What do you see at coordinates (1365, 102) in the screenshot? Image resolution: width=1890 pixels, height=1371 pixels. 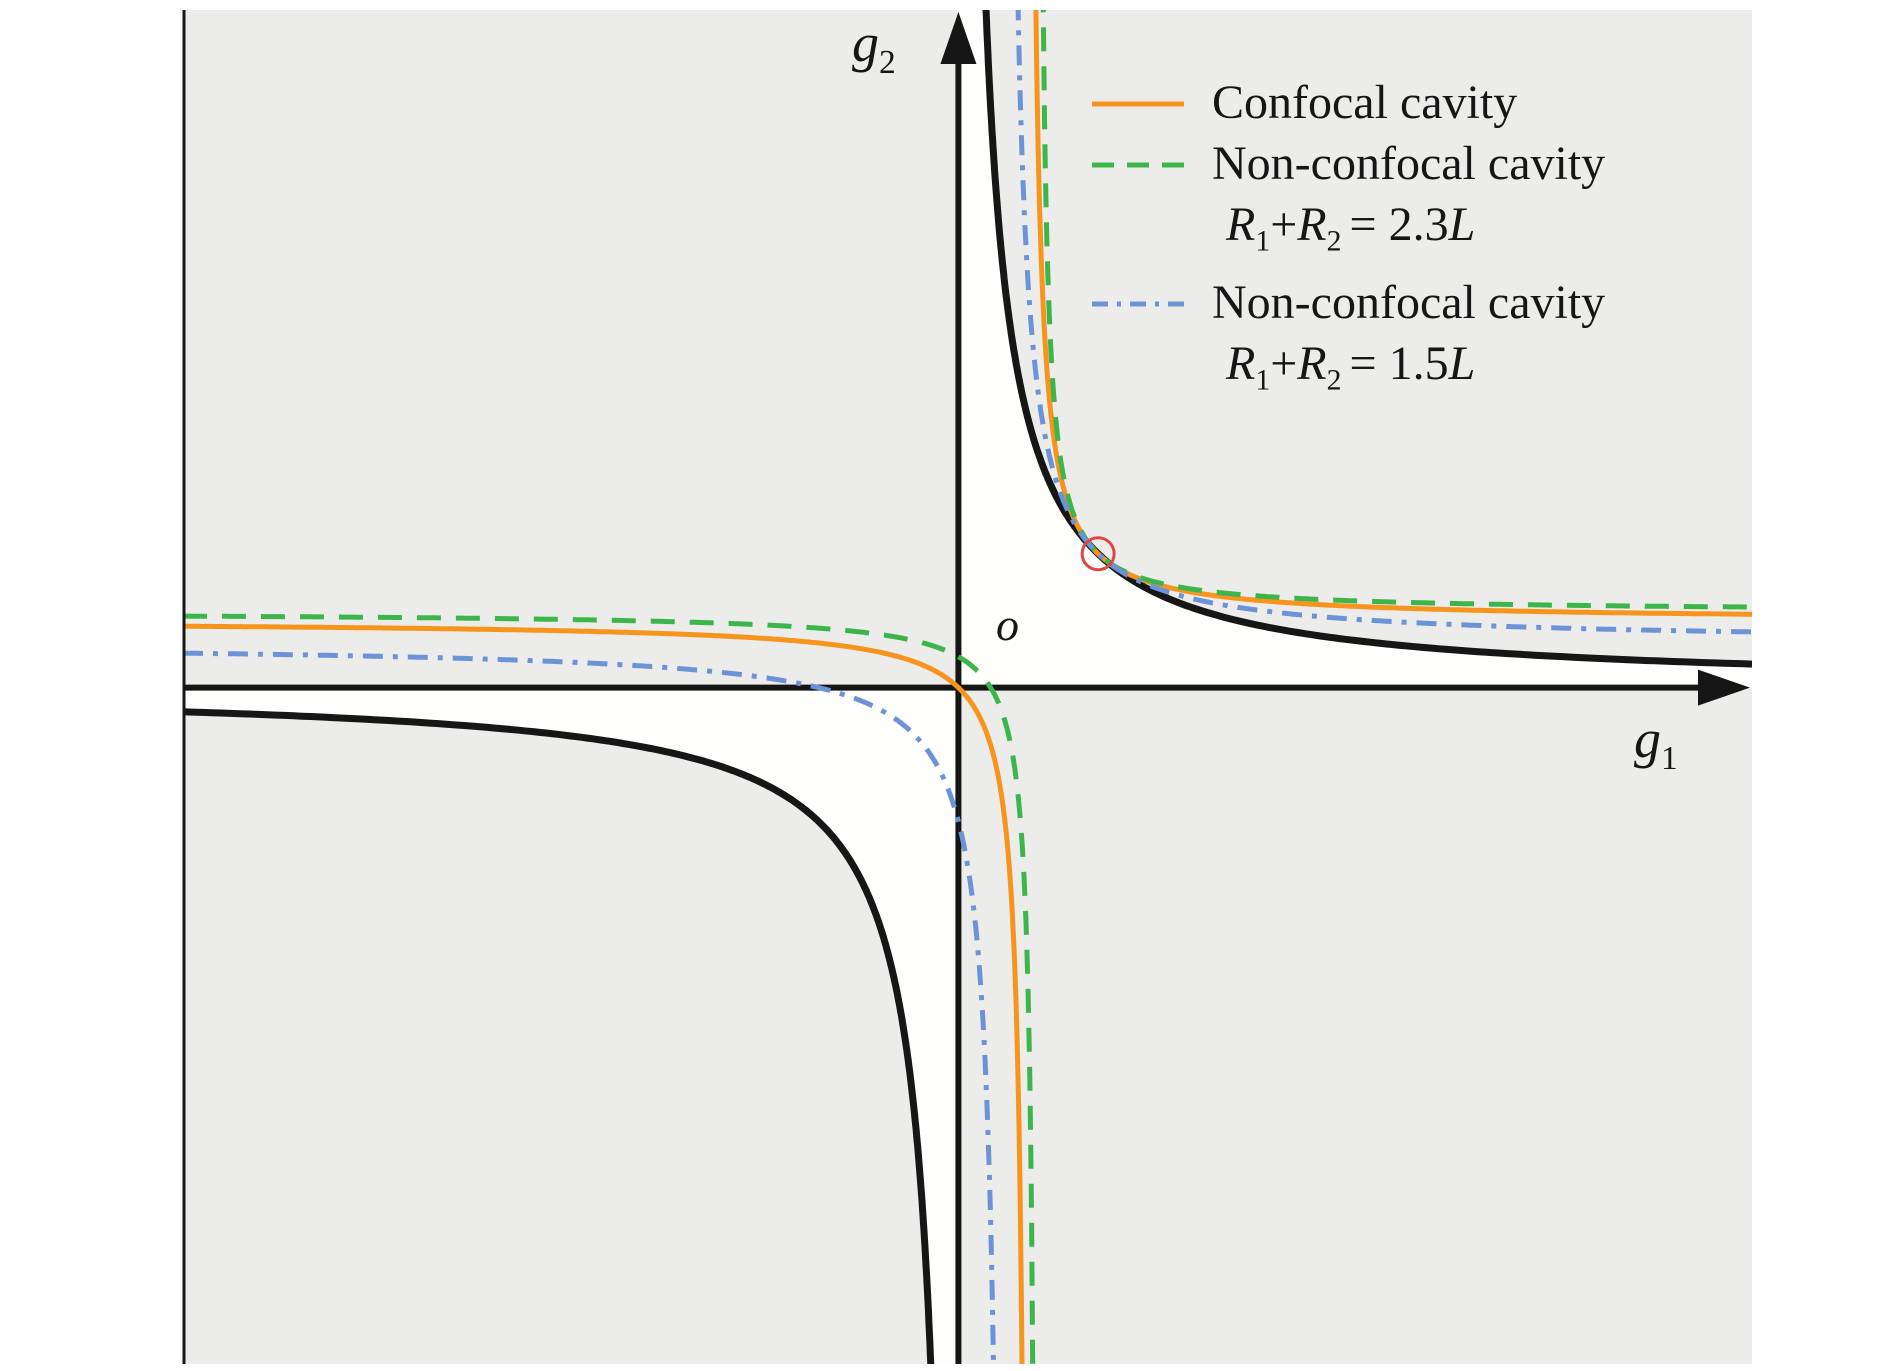 I see `legend-label: Confocal cavity` at bounding box center [1365, 102].